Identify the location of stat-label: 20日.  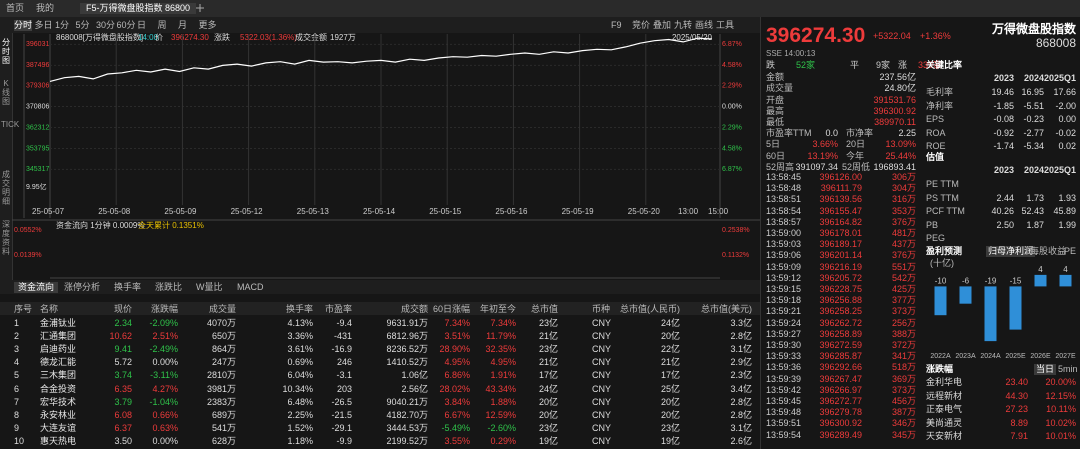
(856, 144).